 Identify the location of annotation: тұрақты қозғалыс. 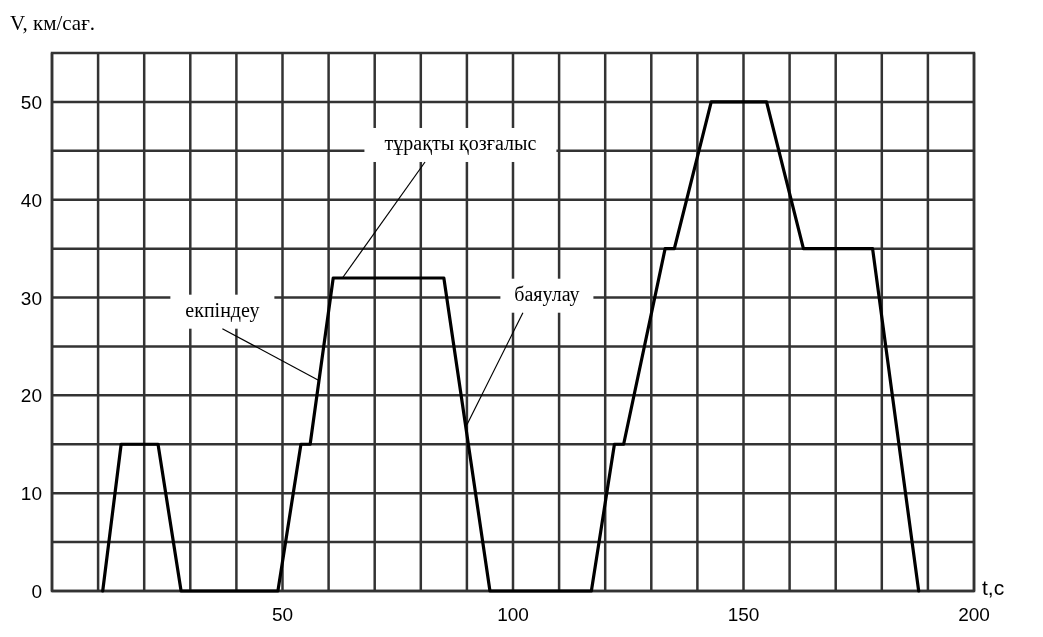
(460, 143).